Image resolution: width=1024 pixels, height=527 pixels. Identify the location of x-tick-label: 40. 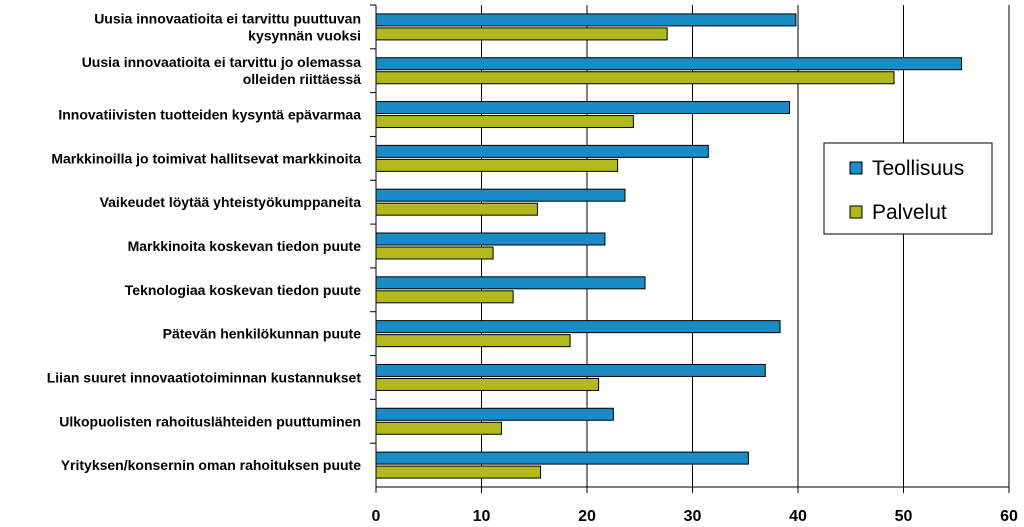
(798, 516).